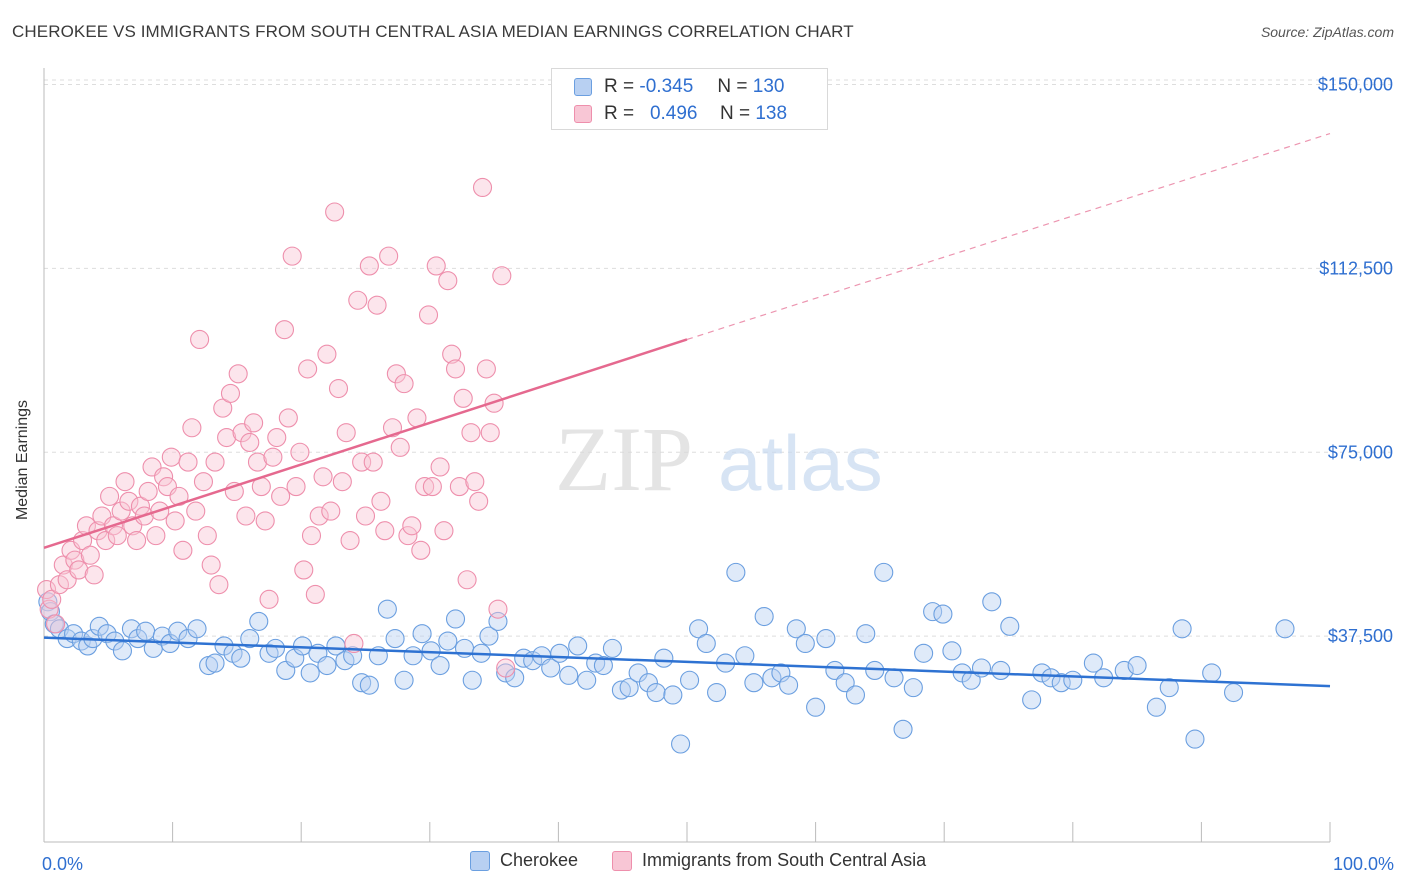  I want to click on bottom-legend-cherokee: Cherokee, so click(524, 860).